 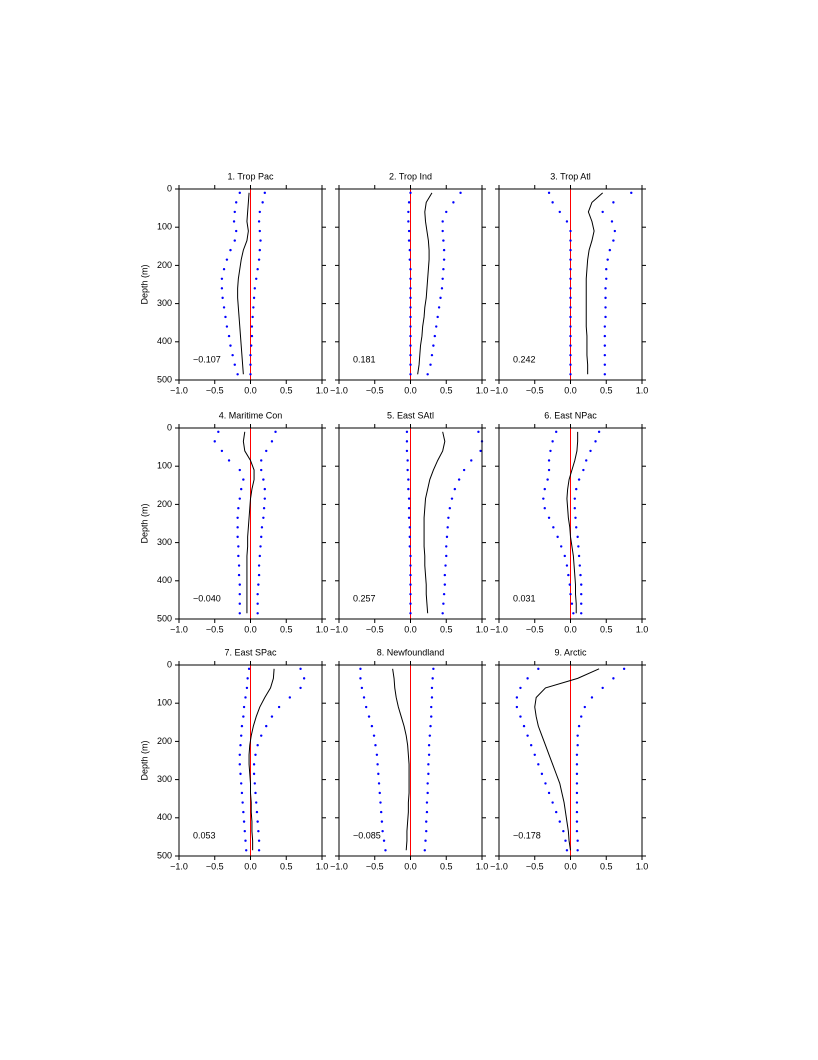 I want to click on x-tick-label: 1.0, so click(x=322, y=629).